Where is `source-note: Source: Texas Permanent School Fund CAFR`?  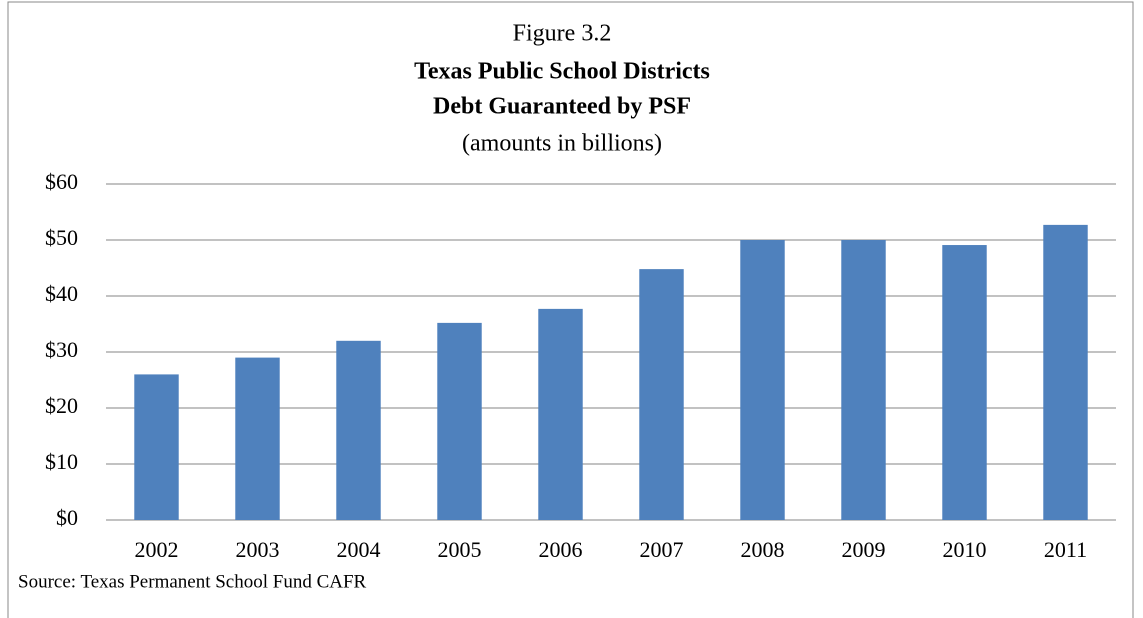 source-note: Source: Texas Permanent School Fund CAFR is located at coordinates (192, 581).